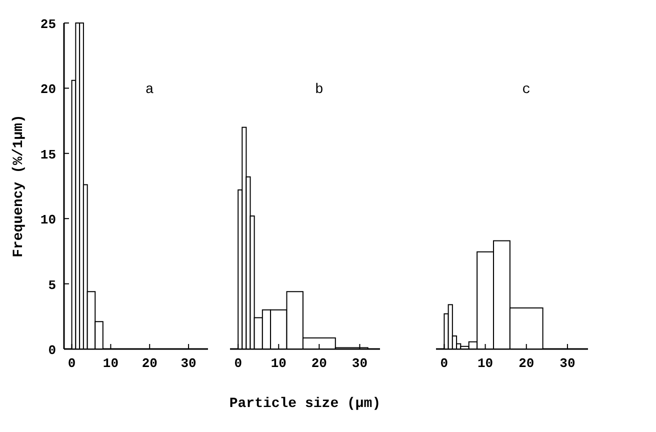 Image resolution: width=656 pixels, height=432 pixels. I want to click on y-tick-label: 20, so click(48, 90).